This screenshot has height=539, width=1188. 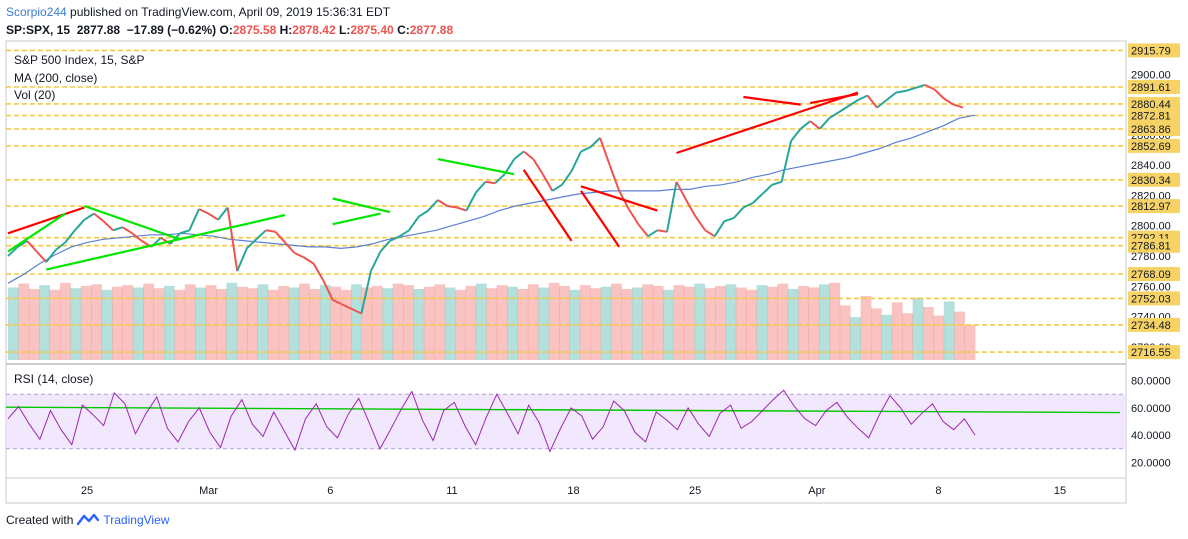 I want to click on level-label: 2830.34, so click(x=1151, y=181).